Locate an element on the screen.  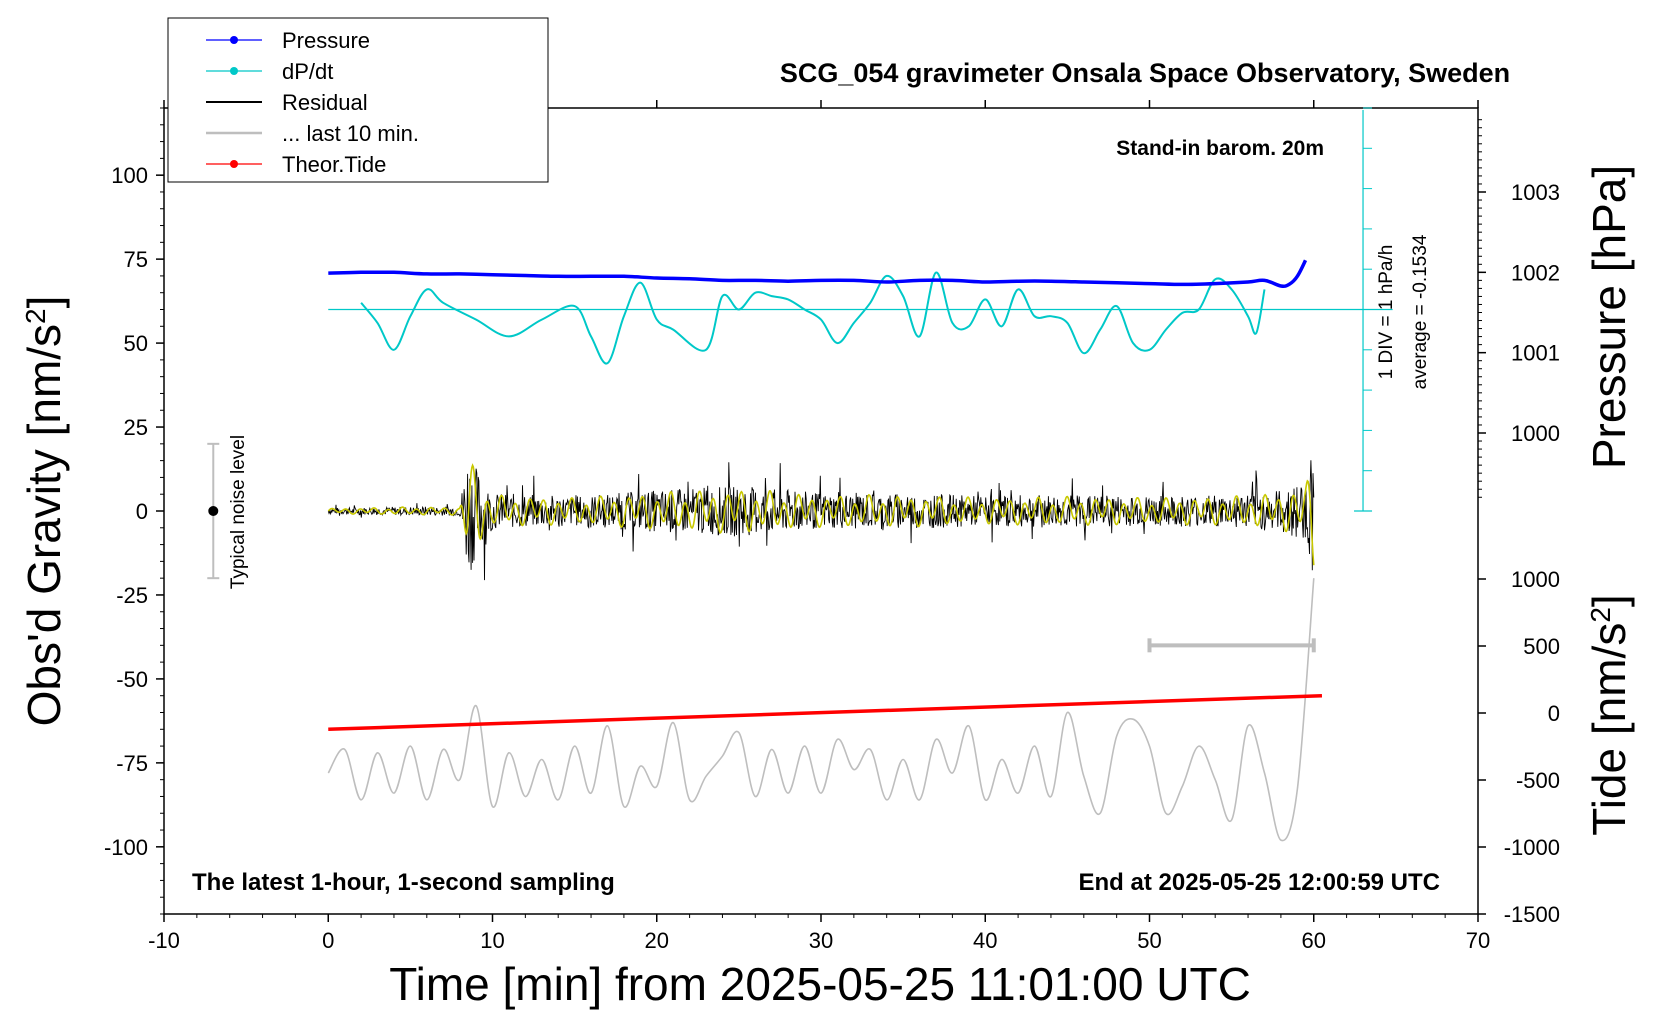
x-axis-label: Time [min] from 2025-05-25 11:01:00 UTC is located at coordinates (820, 984).